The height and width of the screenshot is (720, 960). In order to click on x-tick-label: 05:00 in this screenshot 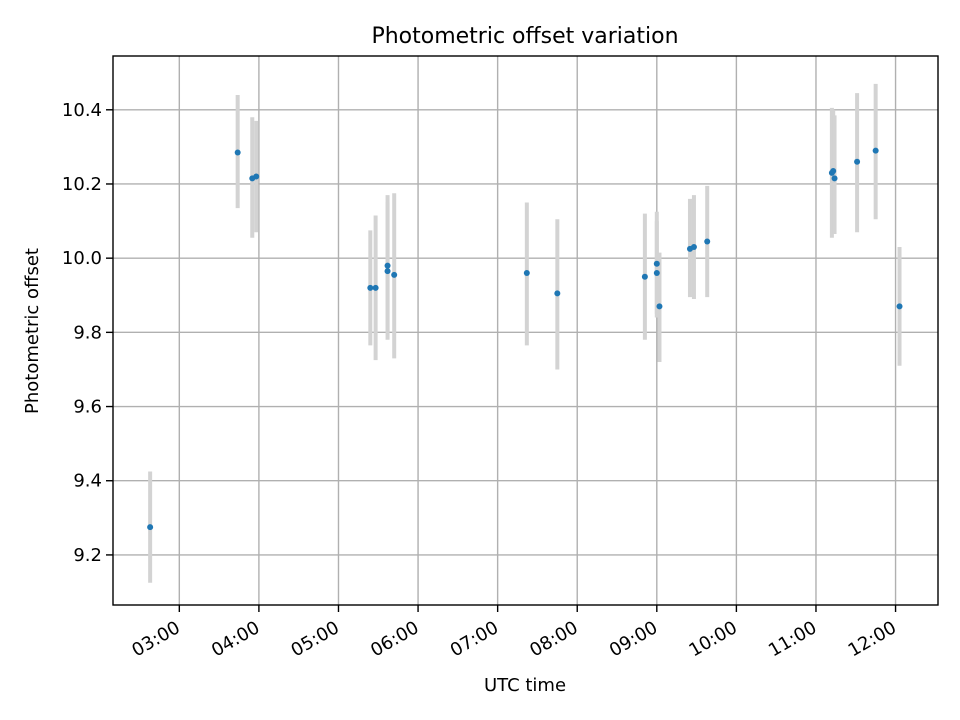, I will do `click(315, 639)`.